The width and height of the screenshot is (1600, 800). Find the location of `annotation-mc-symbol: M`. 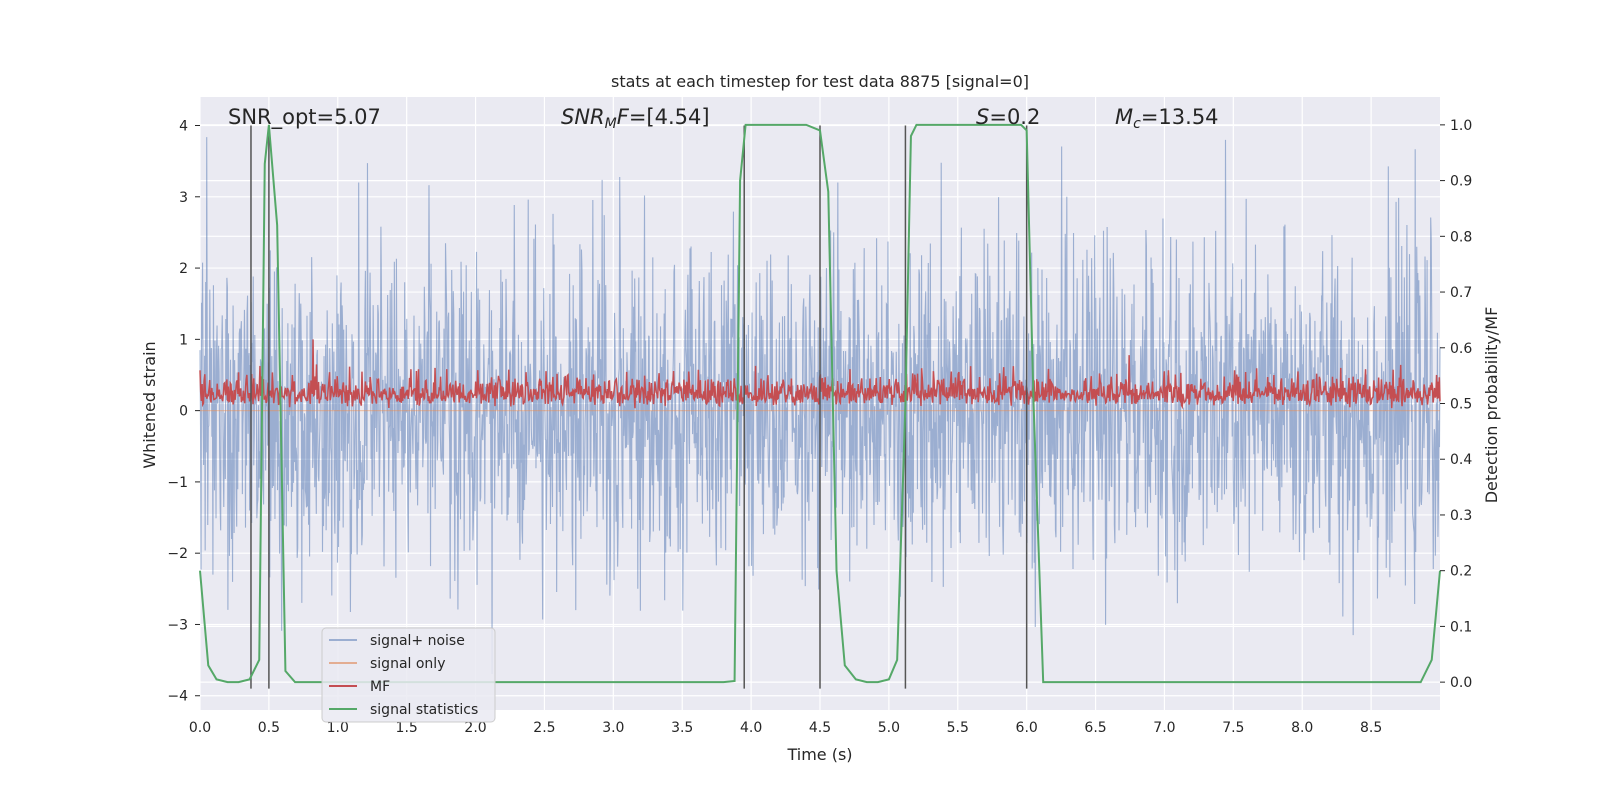

annotation-mc-symbol: M is located at coordinates (1124, 117).